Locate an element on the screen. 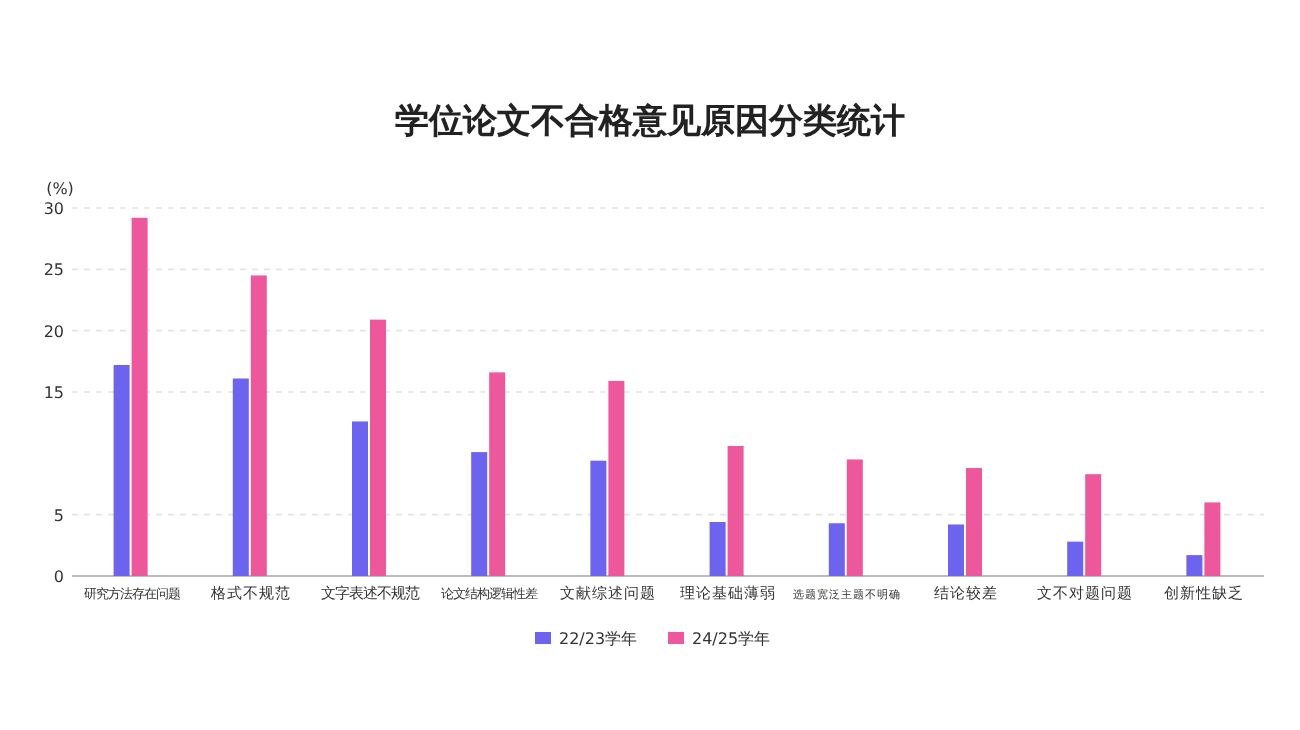 Image resolution: width=1300 pixels, height=730 pixels. y-tick-label: 5 is located at coordinates (58, 515).